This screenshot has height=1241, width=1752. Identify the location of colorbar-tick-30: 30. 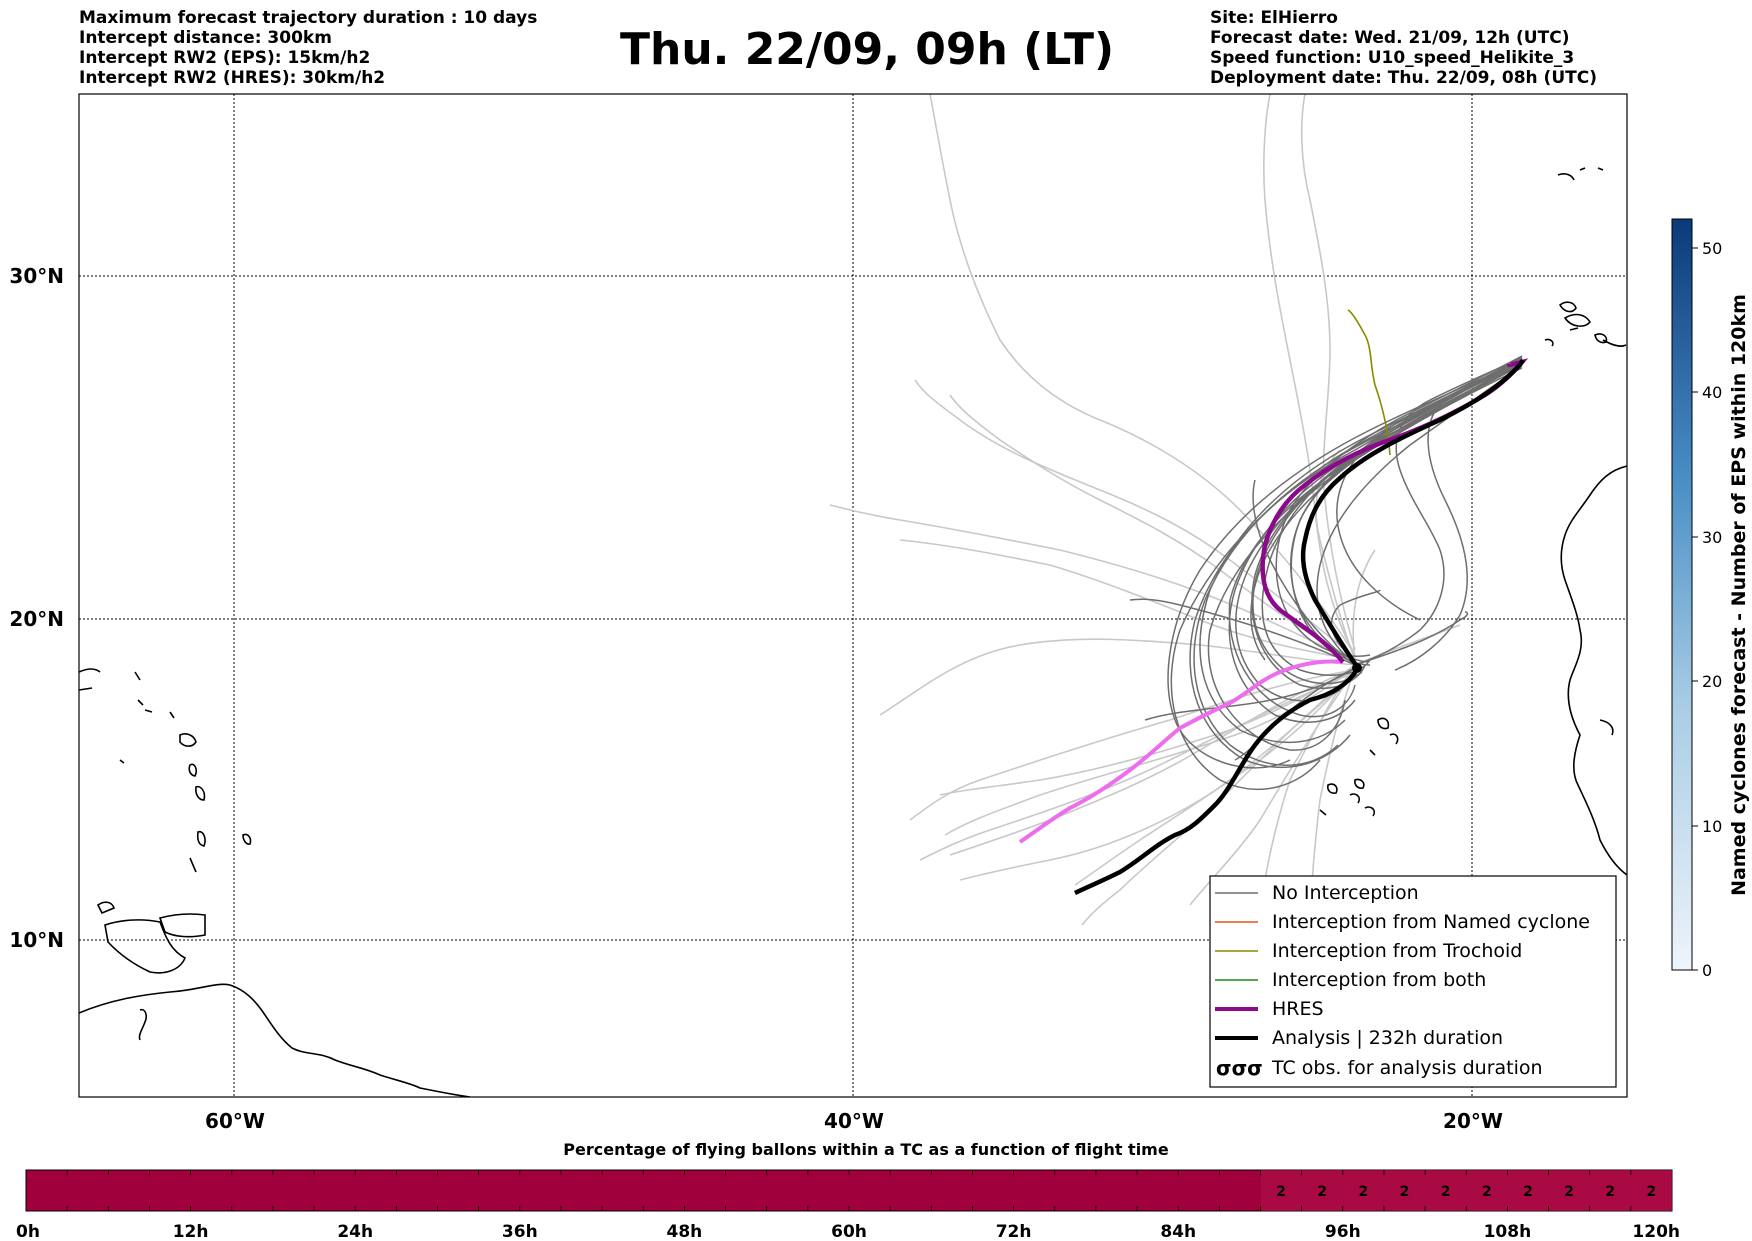
(1712, 537).